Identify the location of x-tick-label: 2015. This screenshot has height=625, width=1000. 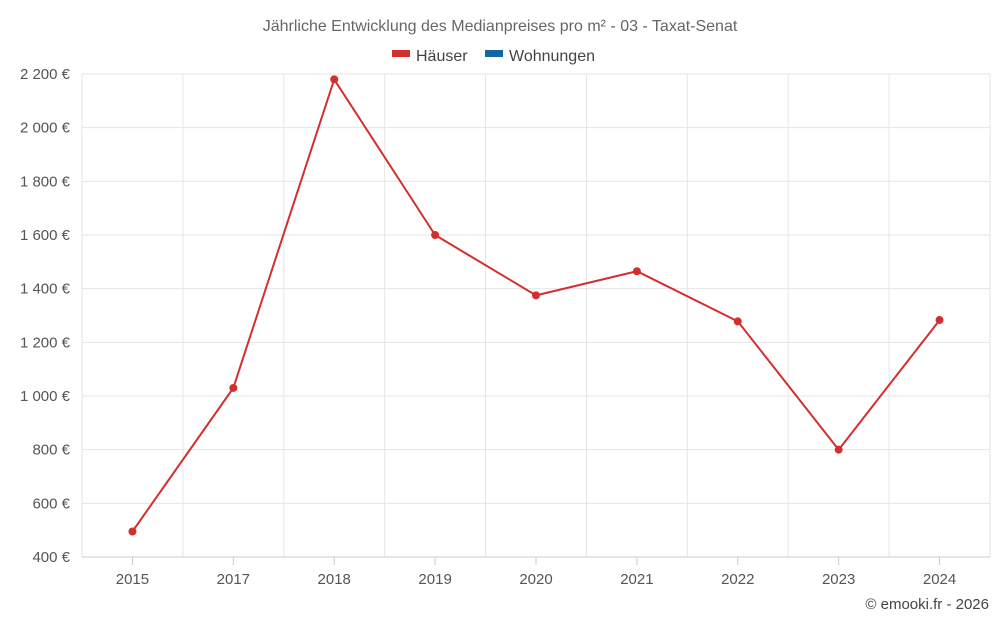
(132, 579).